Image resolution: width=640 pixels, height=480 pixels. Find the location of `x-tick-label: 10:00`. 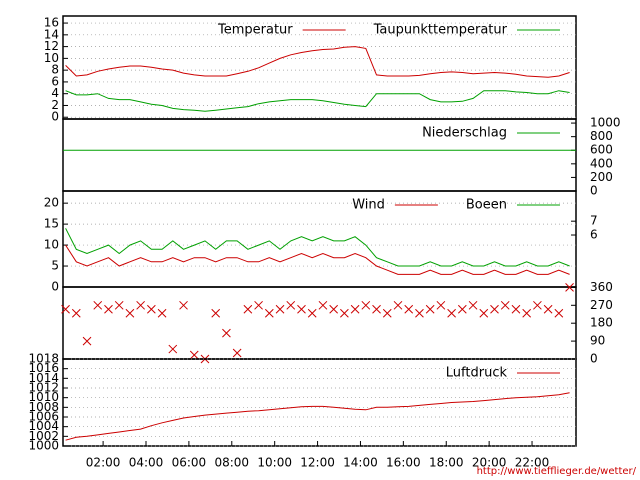

x-tick-label: 10:00 is located at coordinates (274, 463).